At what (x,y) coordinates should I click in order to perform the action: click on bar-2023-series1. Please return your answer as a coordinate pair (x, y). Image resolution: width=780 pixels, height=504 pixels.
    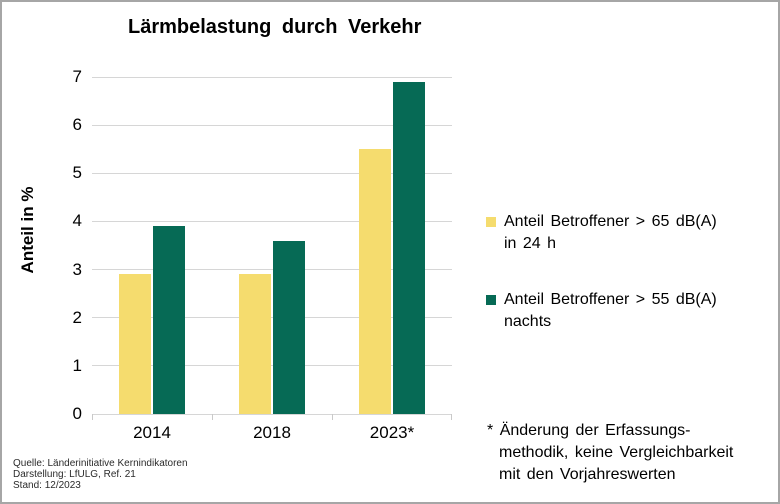
    Looking at the image, I should click on (375, 281).